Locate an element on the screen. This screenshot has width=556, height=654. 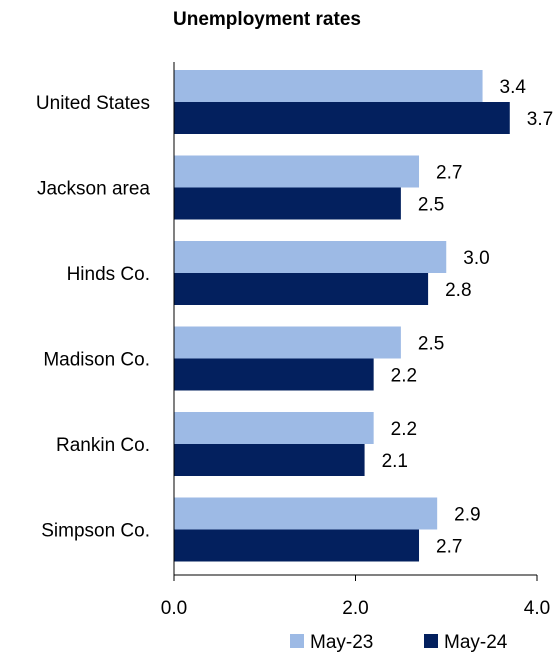
legend-label: May-23 is located at coordinates (341, 642).